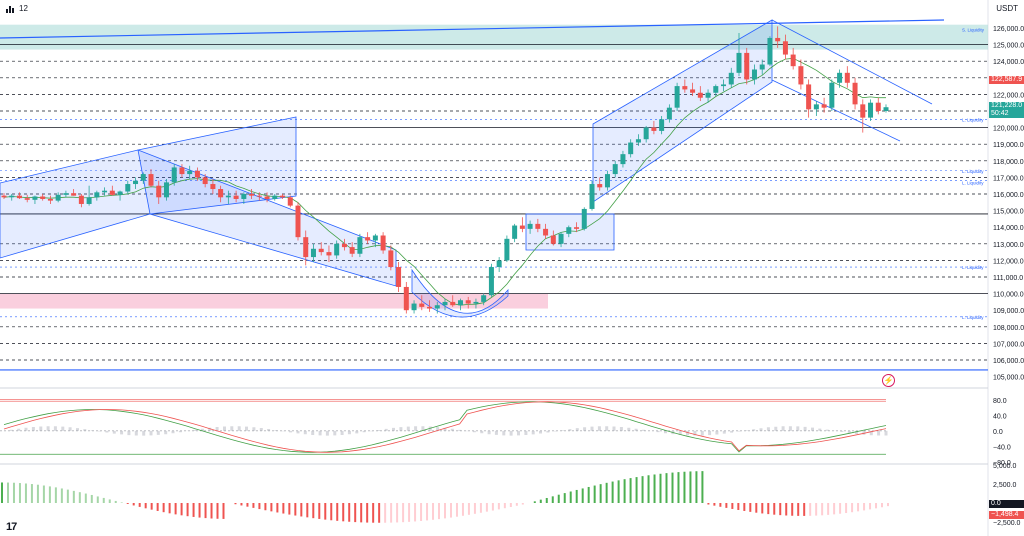 Image resolution: width=1024 pixels, height=536 pixels. What do you see at coordinates (1008, 344) in the screenshot?
I see `price-tick-label: 107,000.0` at bounding box center [1008, 344].